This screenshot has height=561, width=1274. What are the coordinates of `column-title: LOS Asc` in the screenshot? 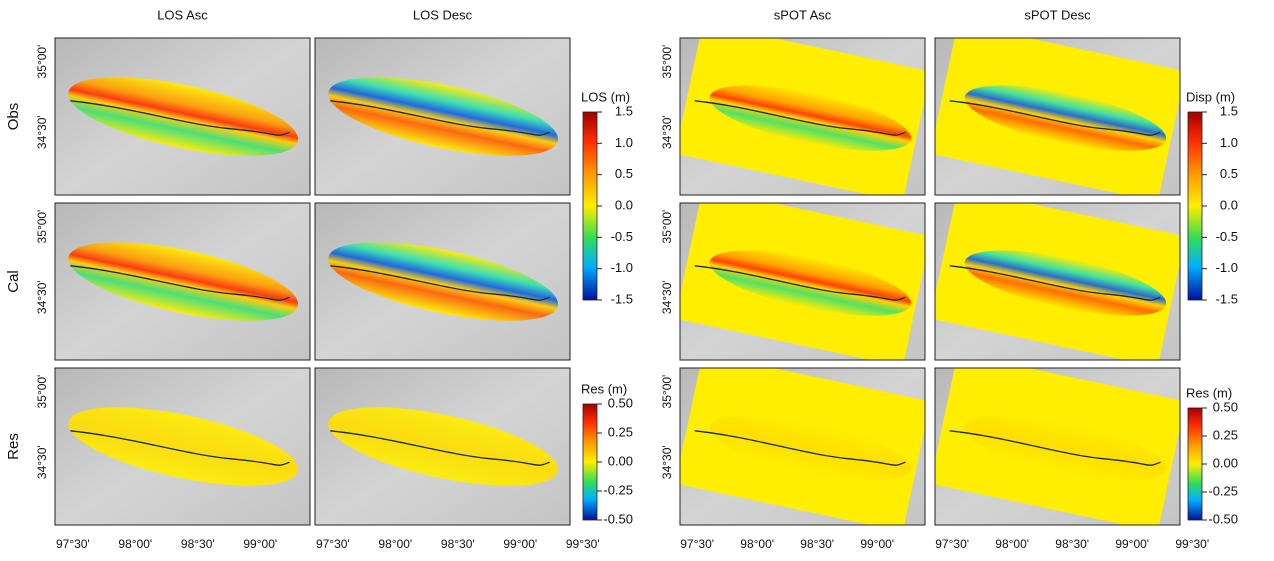 It's located at (182, 14).